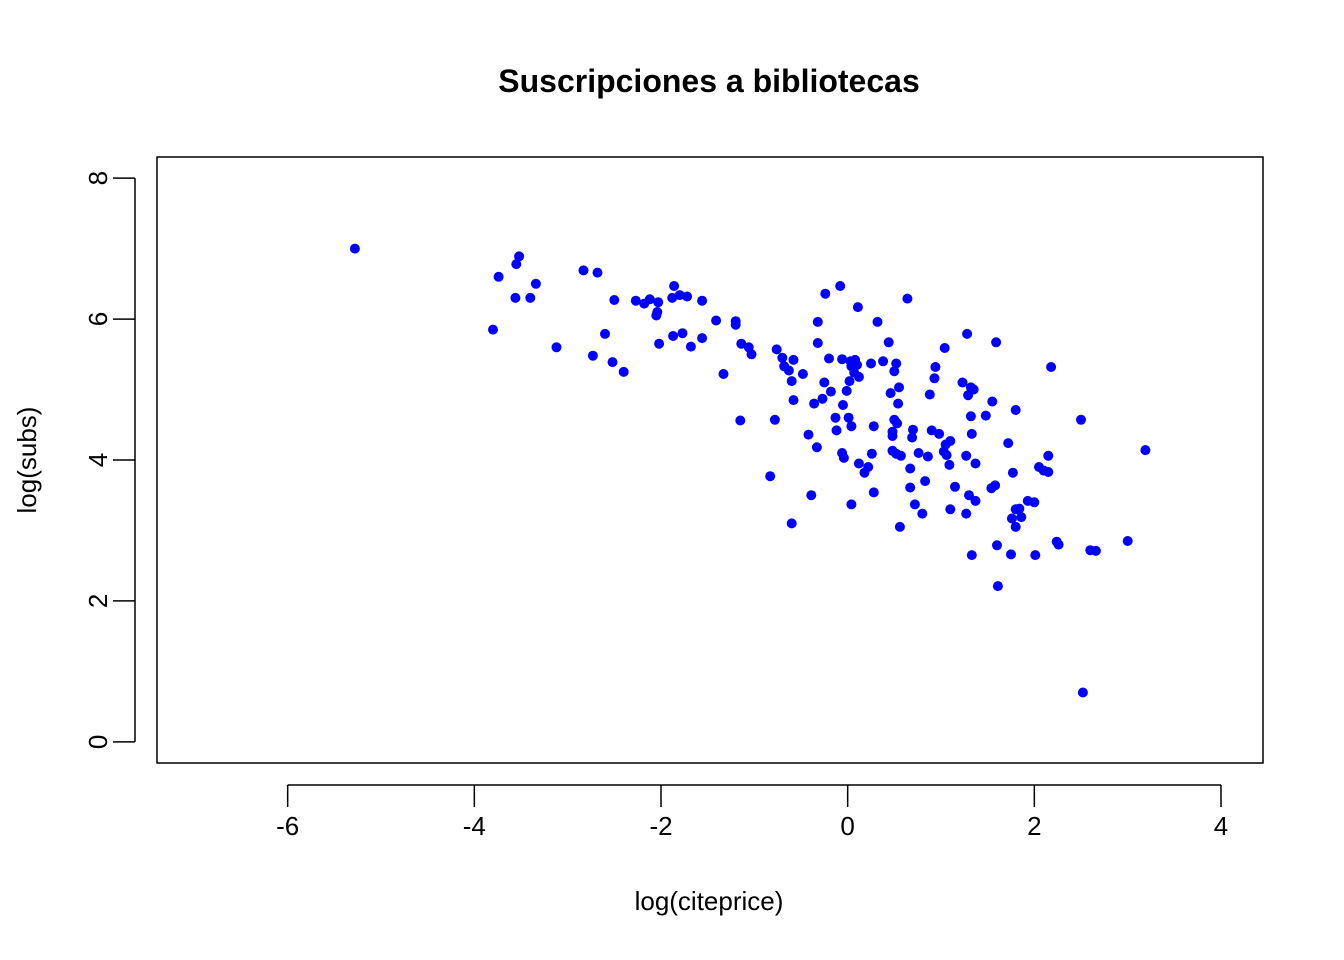 Image resolution: width=1344 pixels, height=960 pixels. I want to click on y-tick-label: 4, so click(98, 460).